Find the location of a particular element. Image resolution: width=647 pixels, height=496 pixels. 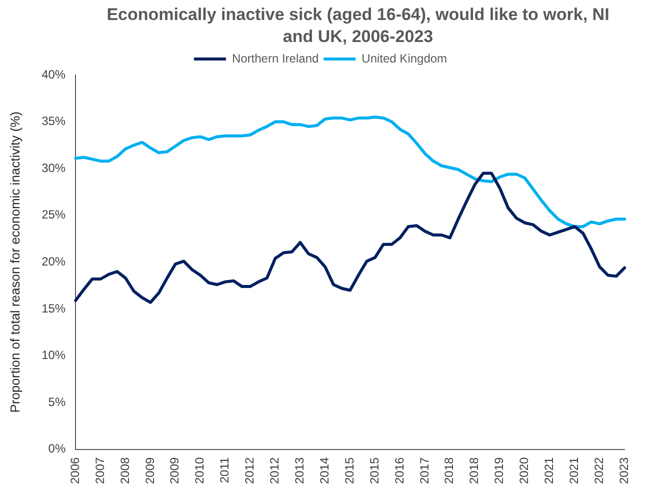

y-tick-label: 25% is located at coordinates (54, 215).